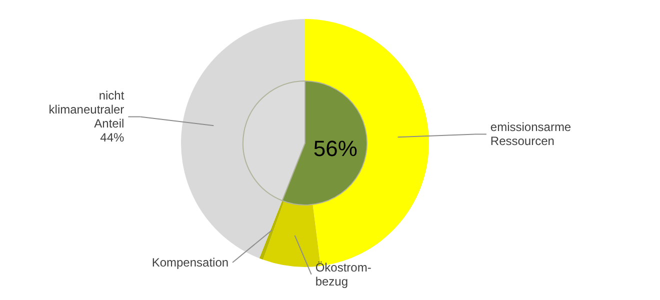  I want to click on data-label: 44%, so click(112, 137).